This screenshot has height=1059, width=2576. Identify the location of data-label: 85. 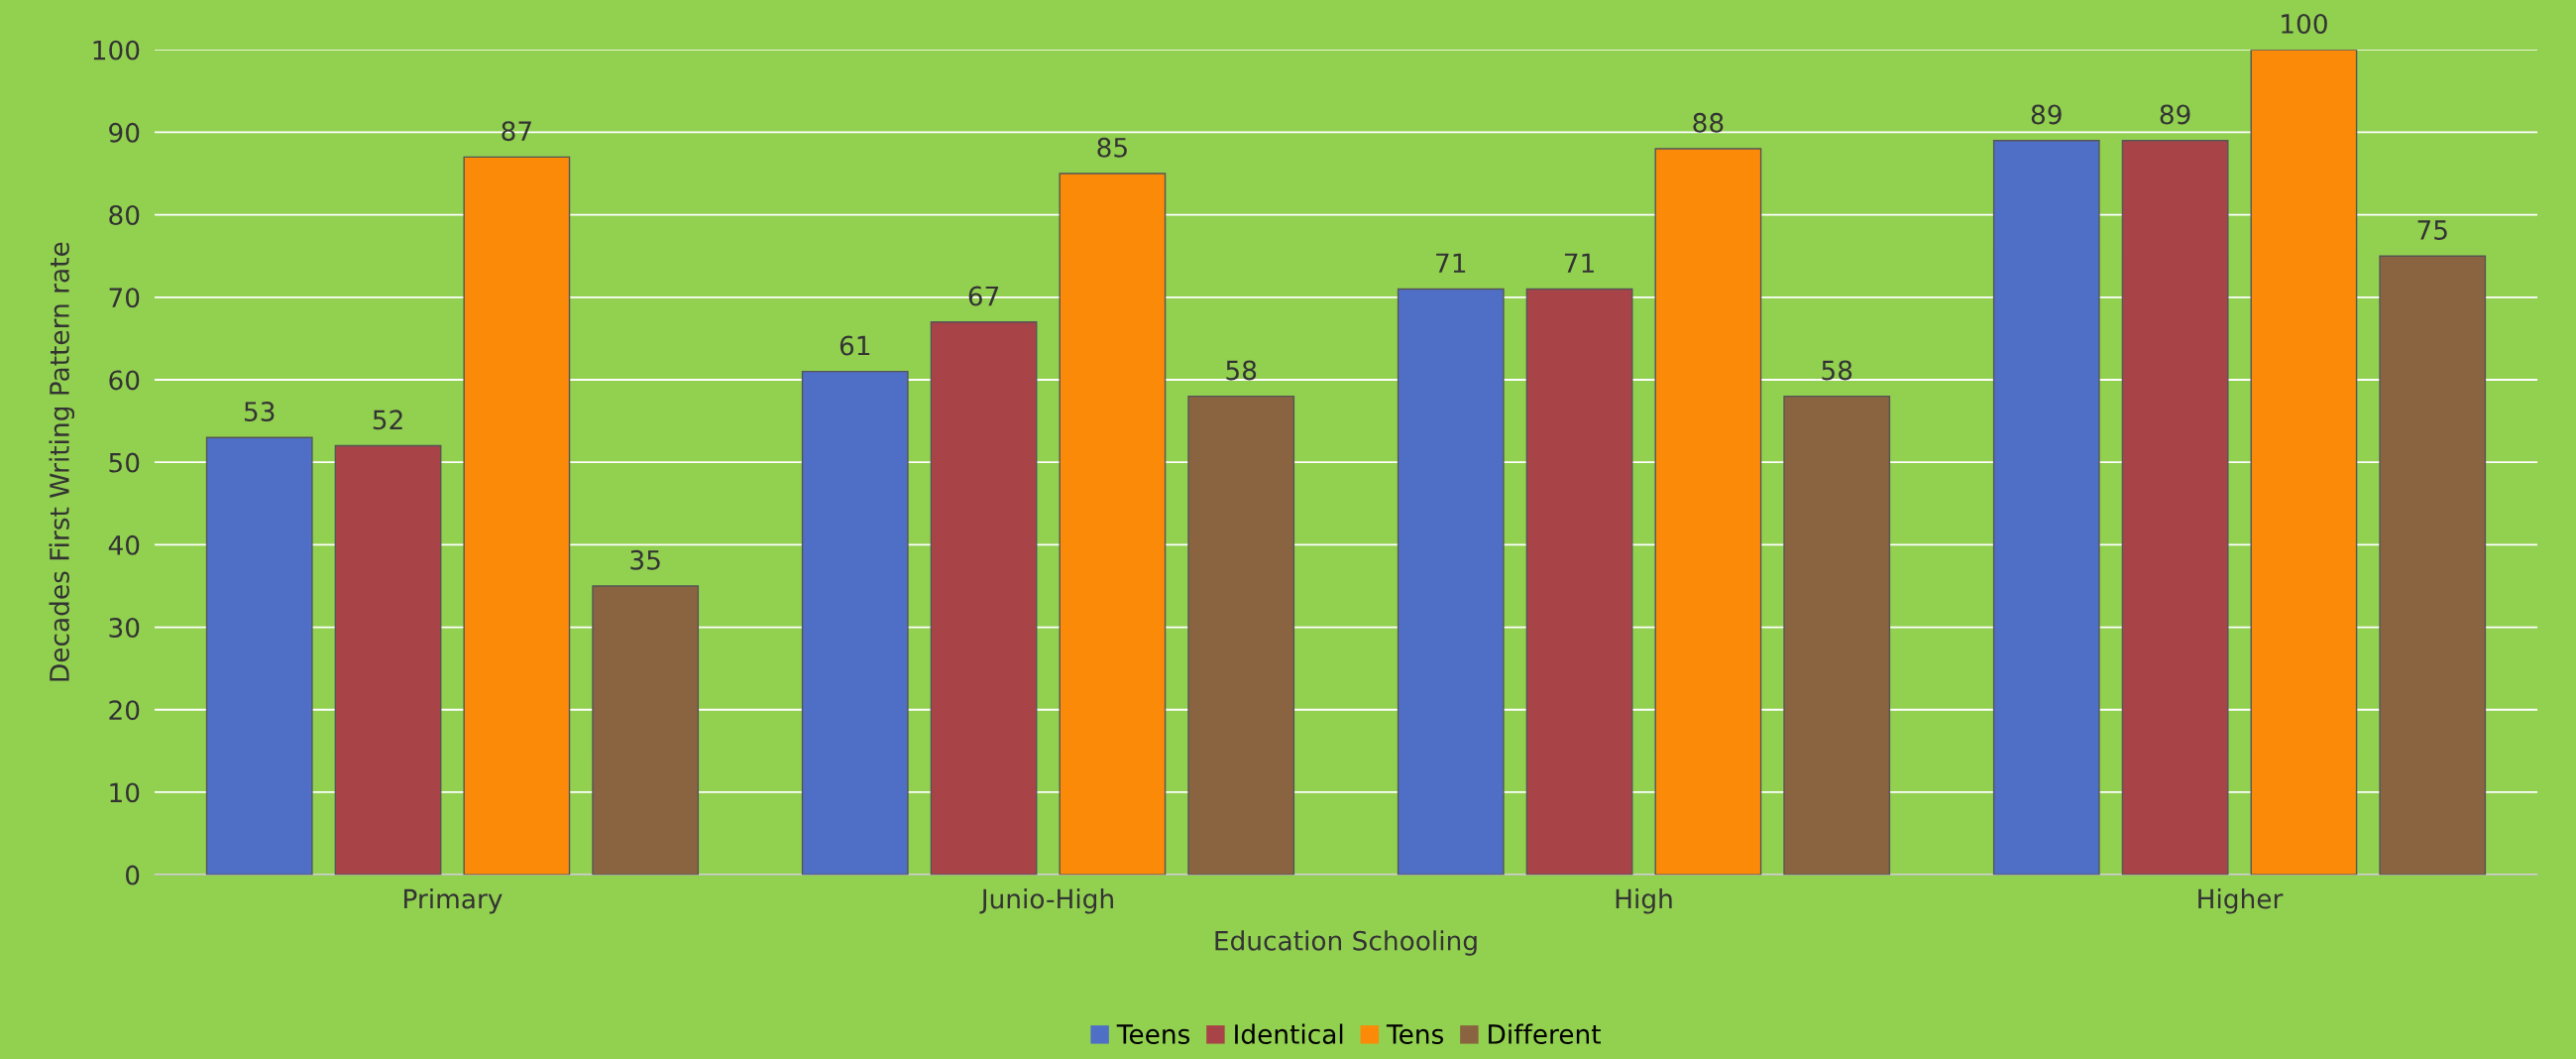
(1112, 148).